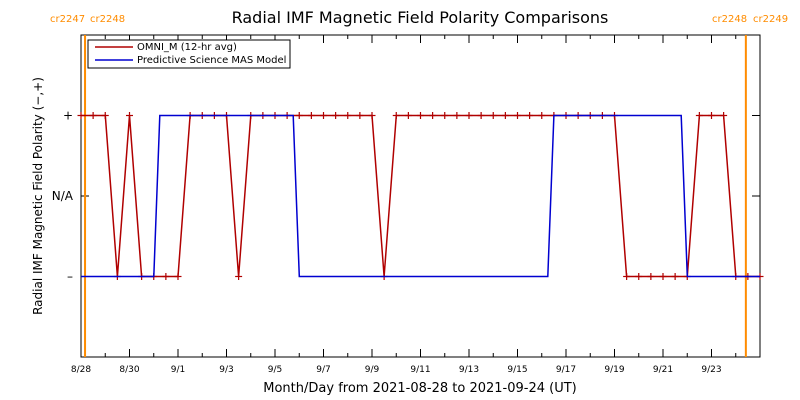  I want to click on x-tick-label: 9/9, so click(372, 370).